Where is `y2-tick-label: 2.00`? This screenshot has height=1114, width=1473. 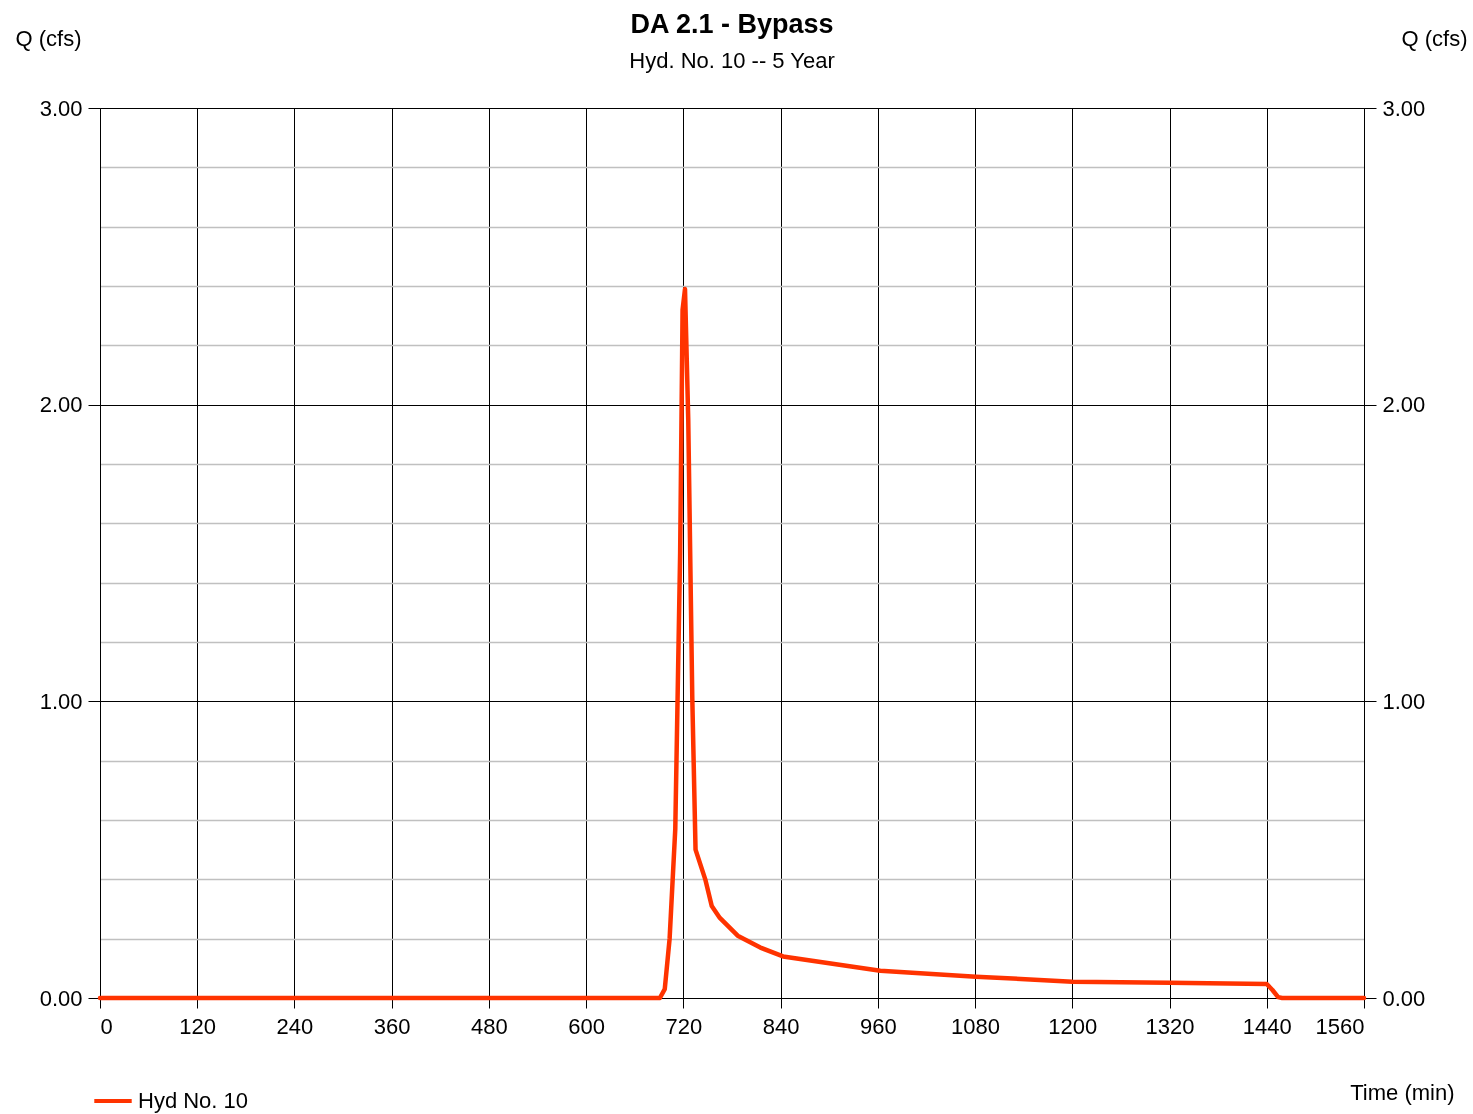
y2-tick-label: 2.00 is located at coordinates (1404, 405).